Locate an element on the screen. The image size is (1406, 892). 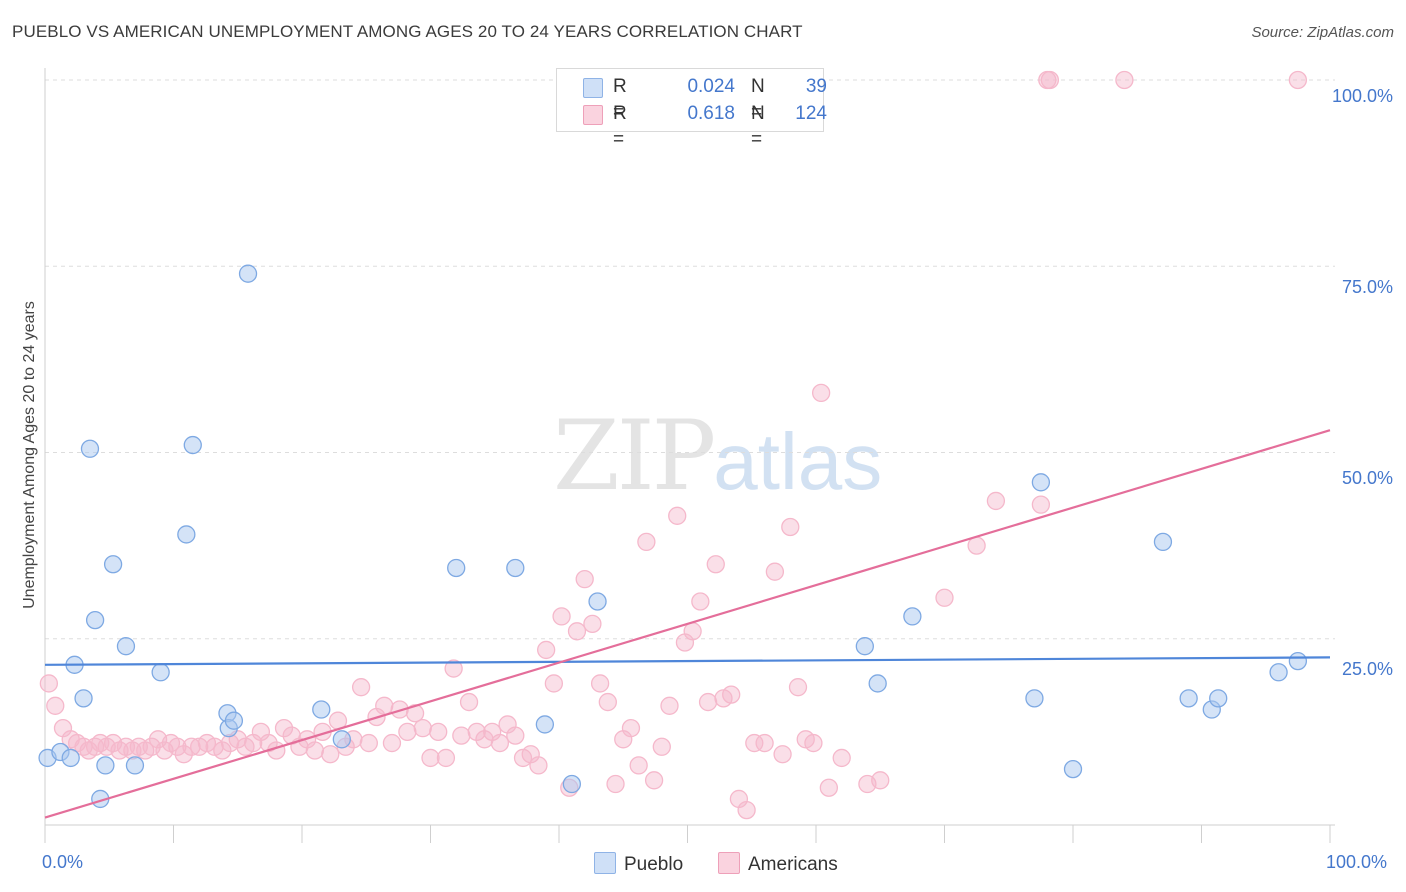
y-axis-label: Unemployment Among Ages 20 to 24 years is located at coordinates (29, 455).